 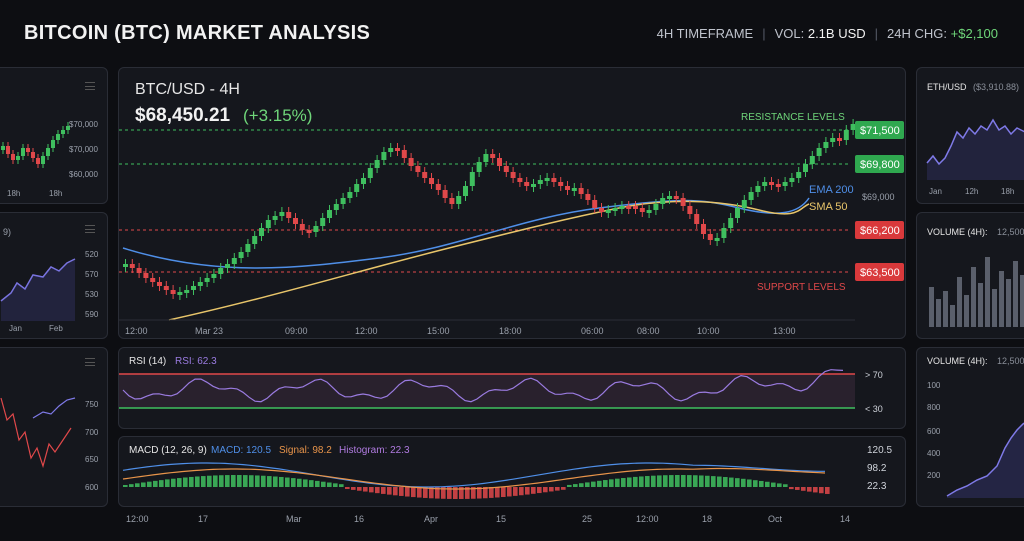 What do you see at coordinates (957, 232) in the screenshot?
I see `volume1-title: VOLUME (4H):` at bounding box center [957, 232].